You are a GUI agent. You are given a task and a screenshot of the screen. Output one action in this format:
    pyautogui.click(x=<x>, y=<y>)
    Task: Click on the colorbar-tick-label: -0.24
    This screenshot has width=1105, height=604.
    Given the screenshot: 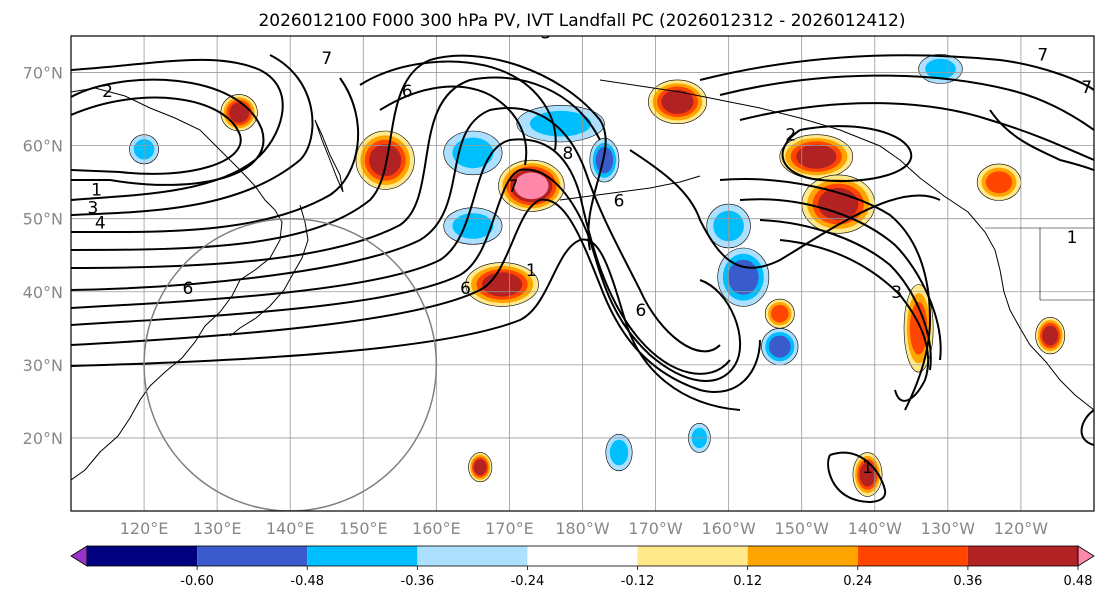 What is the action you would take?
    pyautogui.click(x=528, y=581)
    